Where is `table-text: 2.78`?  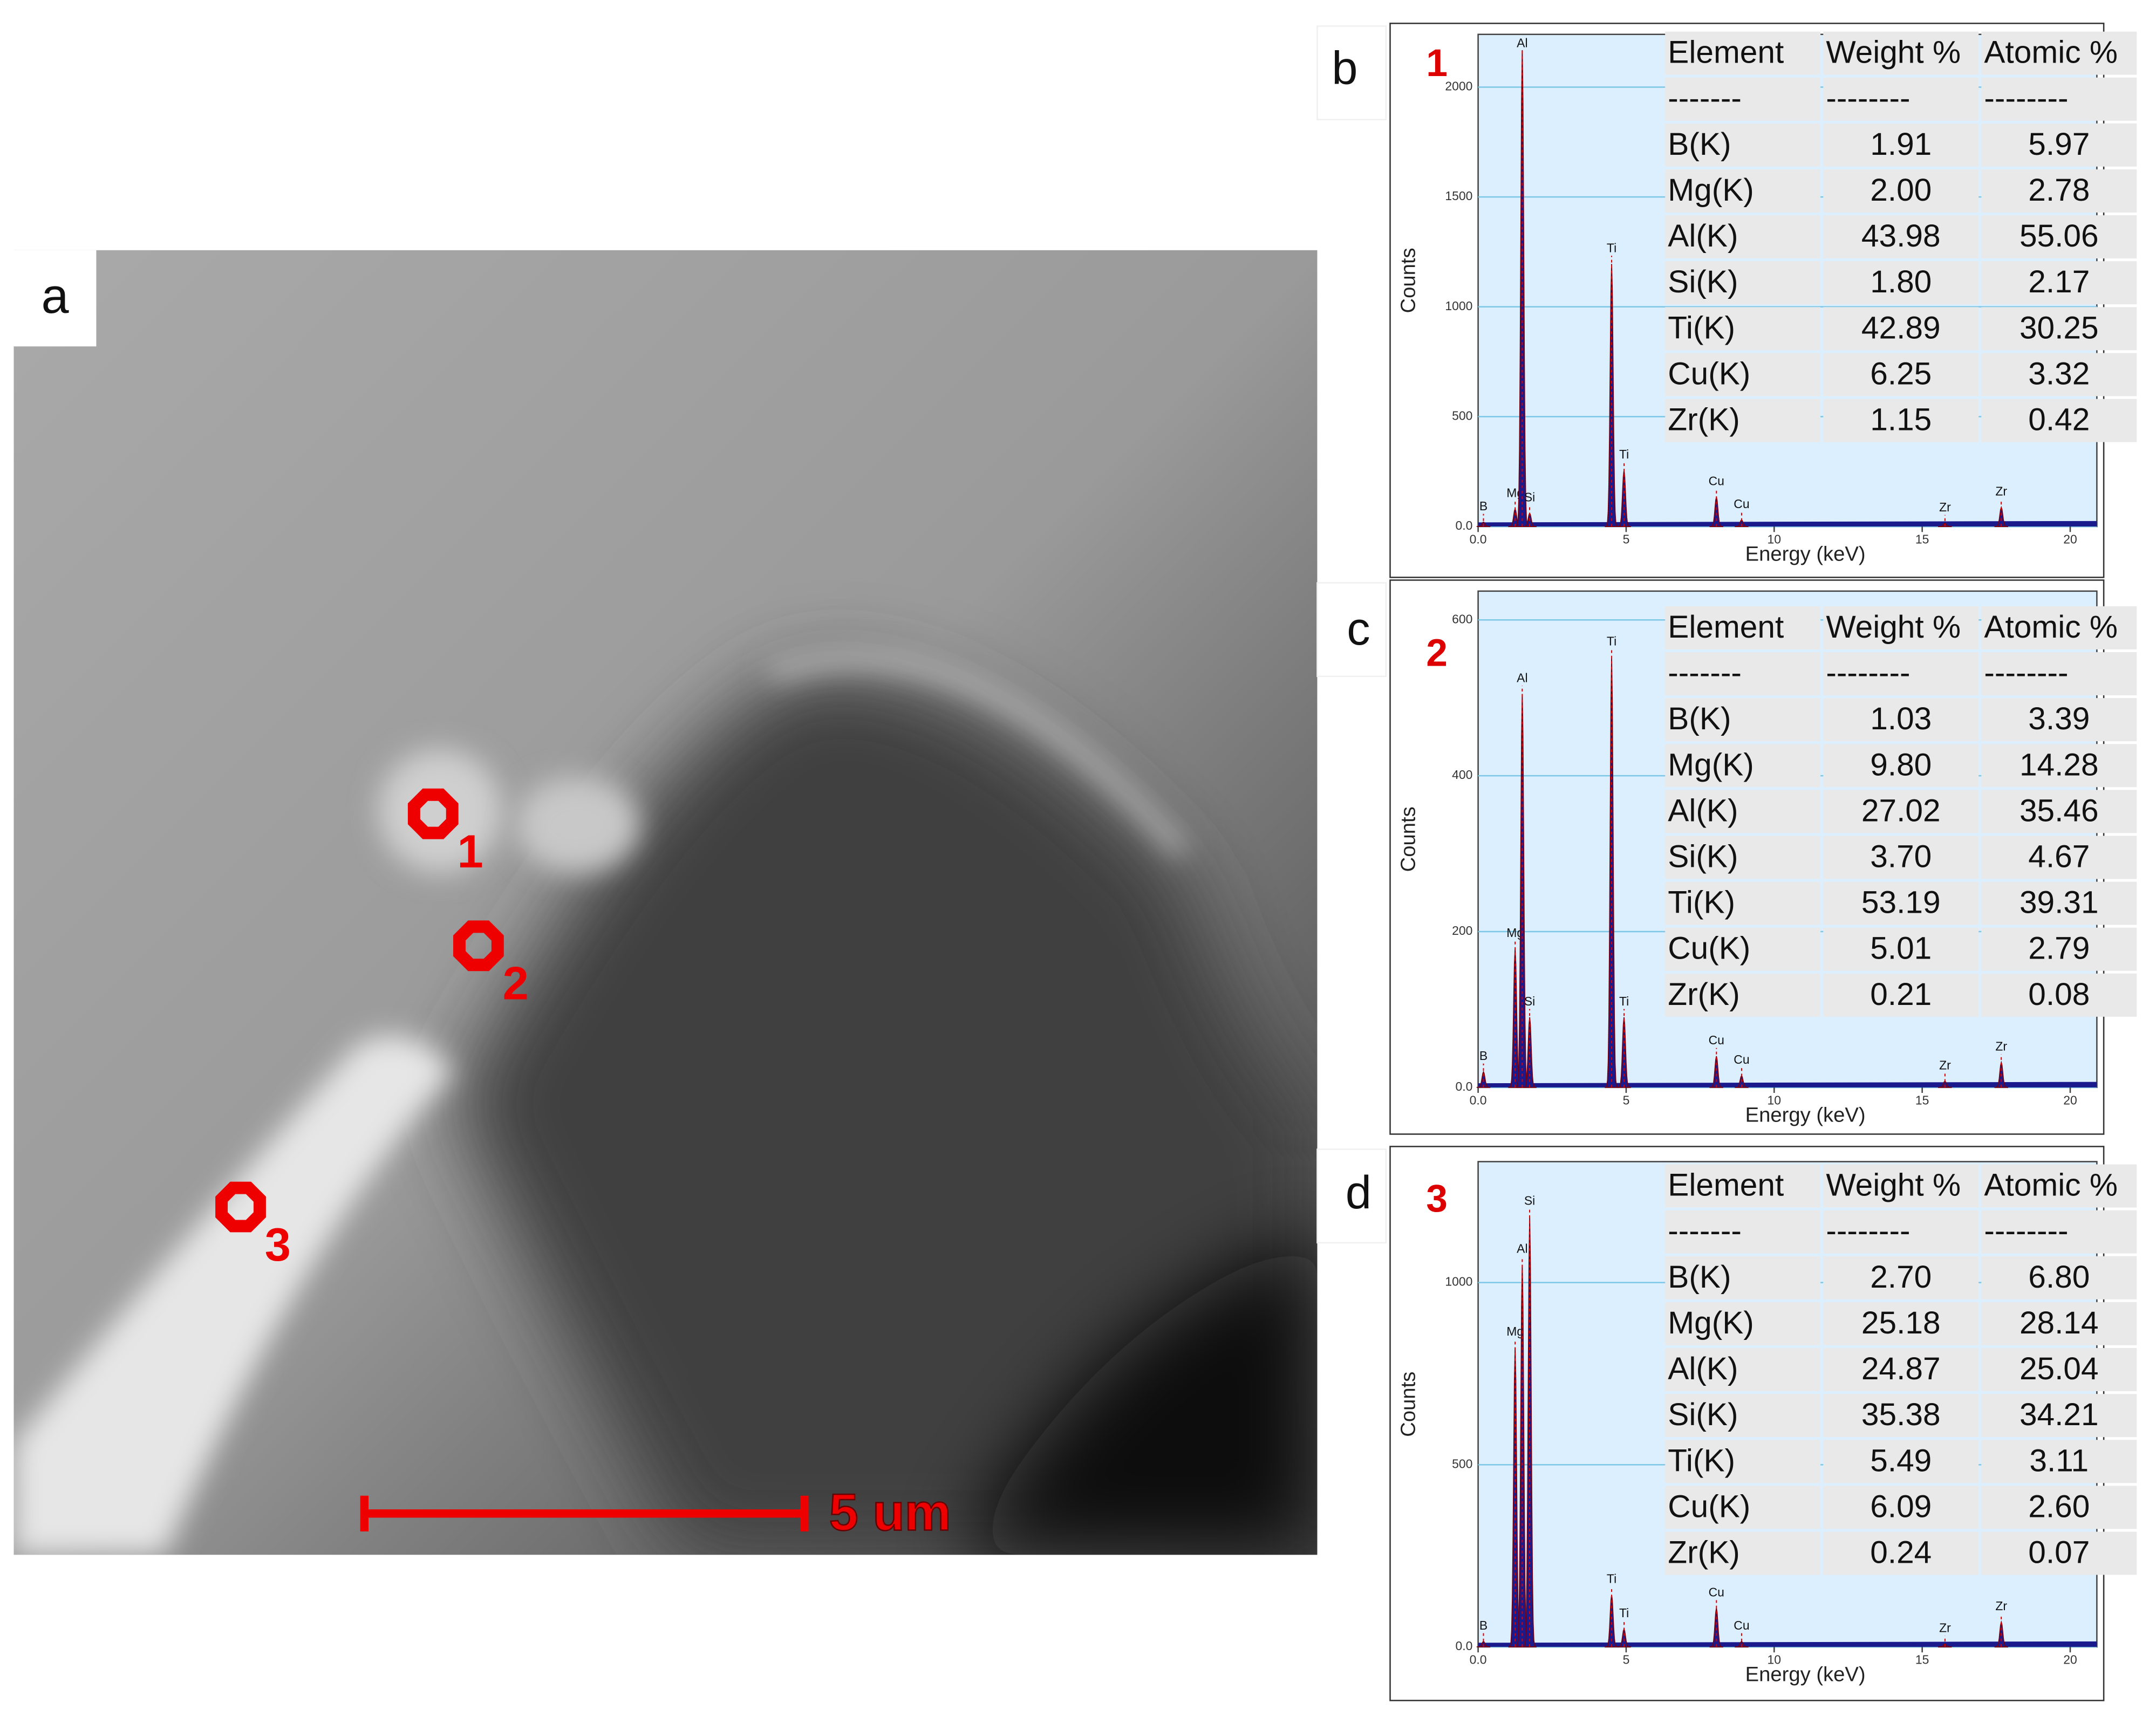 table-text: 2.78 is located at coordinates (2059, 191).